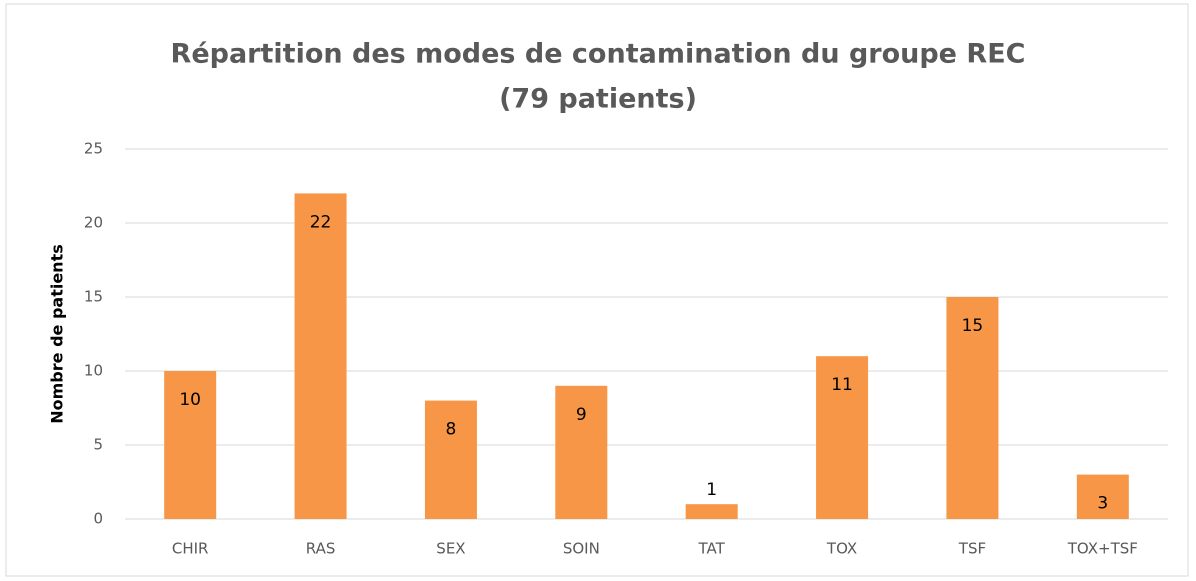 This screenshot has width=1196, height=581. I want to click on y-tick-label: 20, so click(93, 223).